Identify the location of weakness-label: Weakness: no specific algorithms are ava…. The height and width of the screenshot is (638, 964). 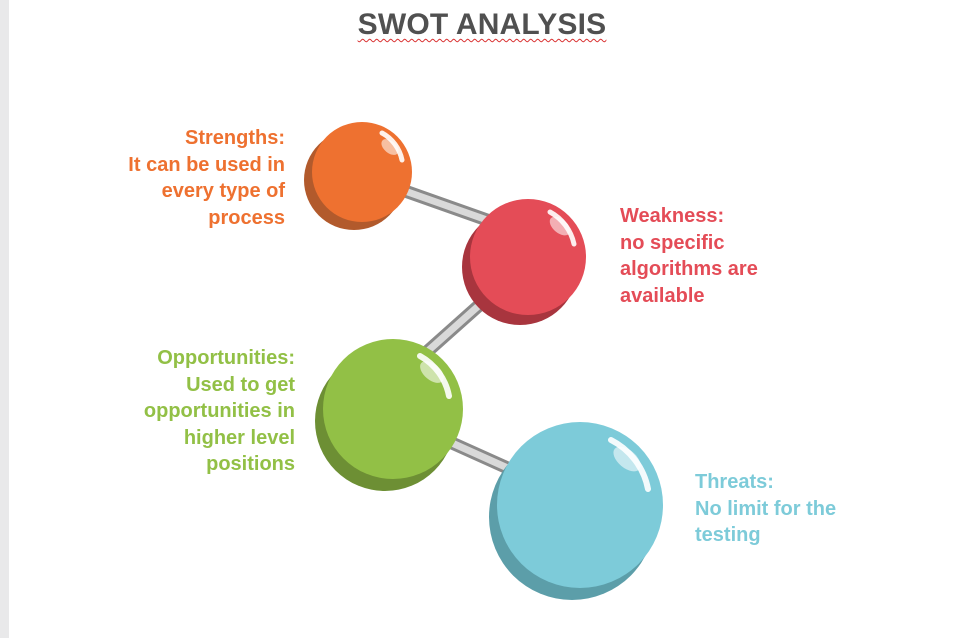
(689, 256).